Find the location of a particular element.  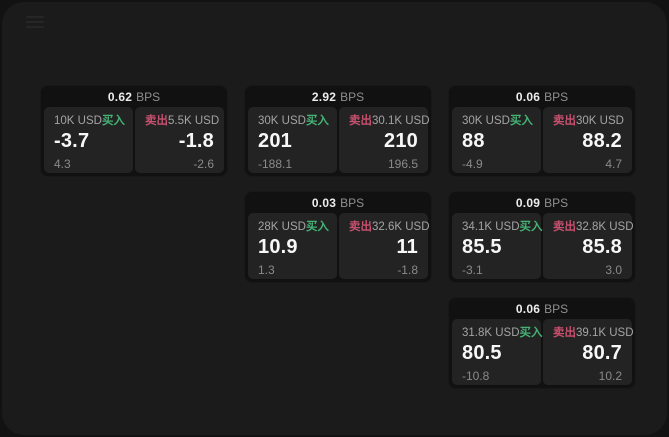

sell-amount: 30K USD is located at coordinates (600, 121).